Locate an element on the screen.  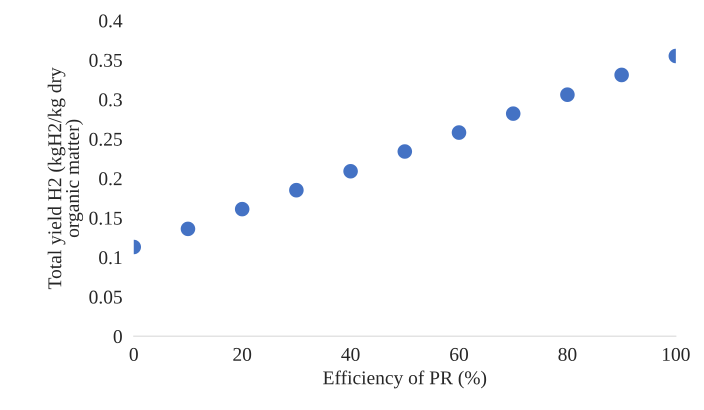
y-tick-label: 0.05 is located at coordinates (105, 297).